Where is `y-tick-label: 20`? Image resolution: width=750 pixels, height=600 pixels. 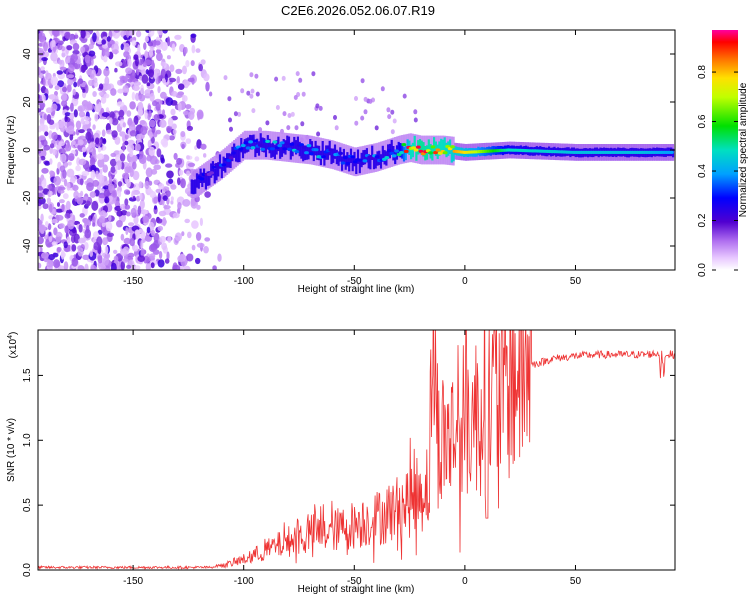
y-tick-label: 20 is located at coordinates (27, 102).